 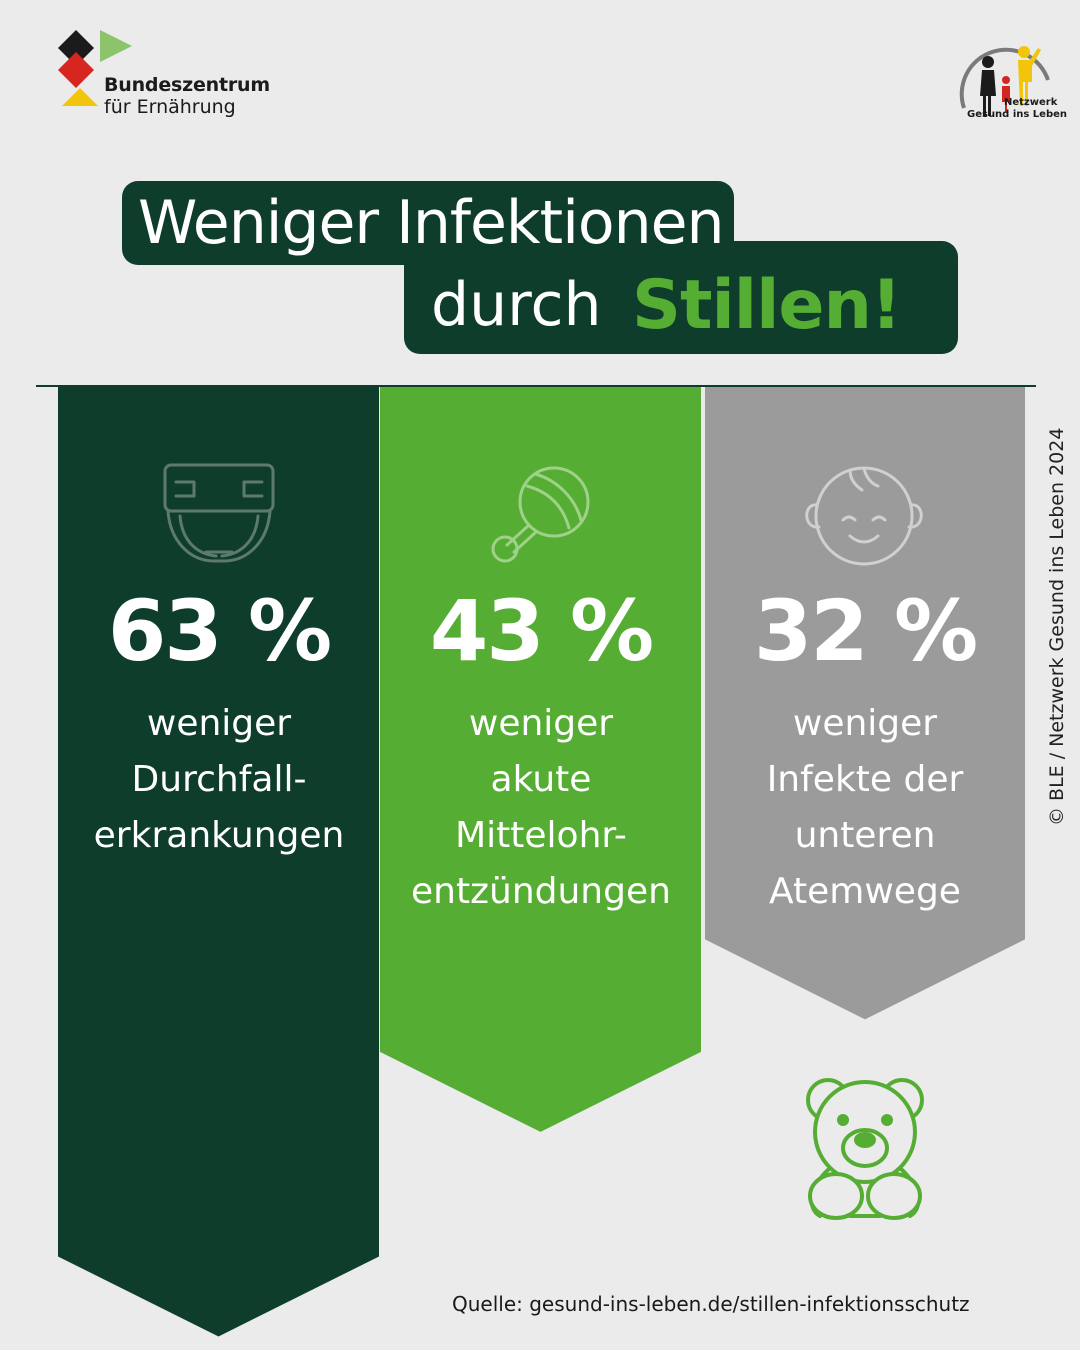 I want to click on desc-line: entzündungen, so click(x=541, y=891).